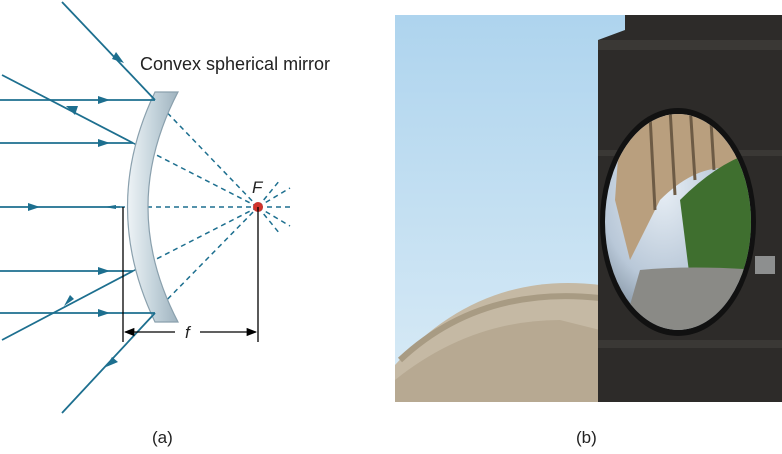  I want to click on convex-mirror-shape, so click(152, 207).